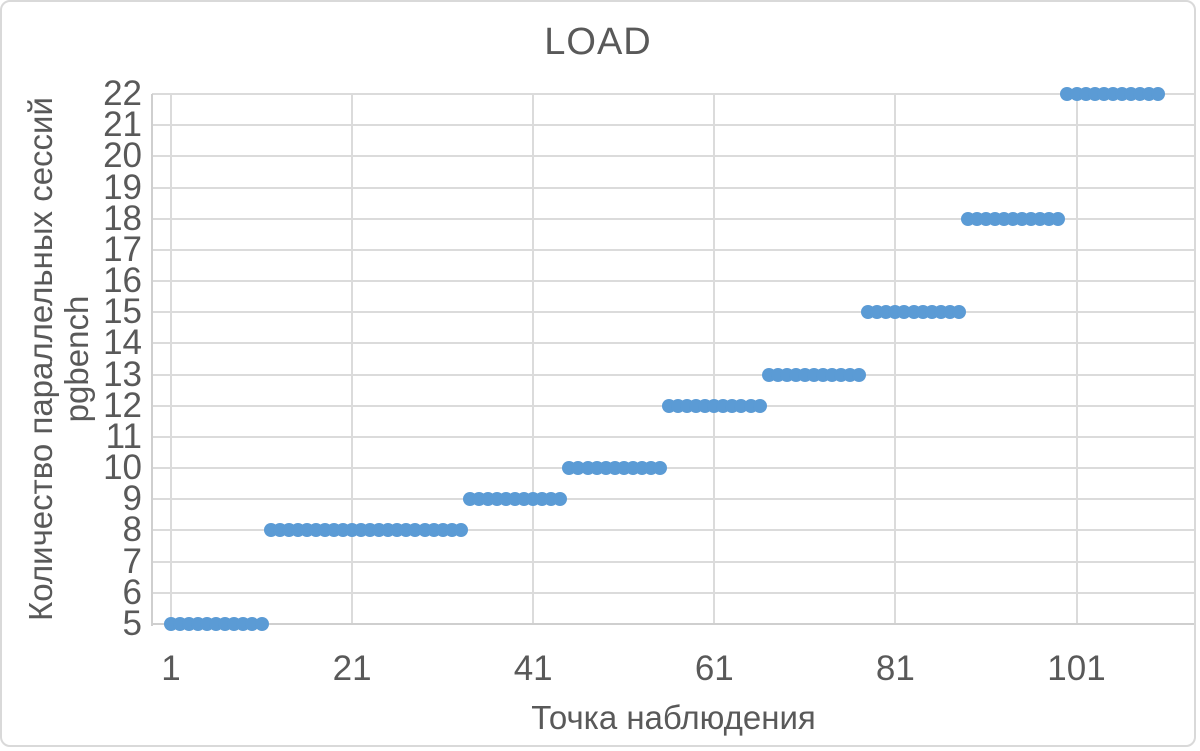  I want to click on y-tick-label: 11, so click(123, 436).